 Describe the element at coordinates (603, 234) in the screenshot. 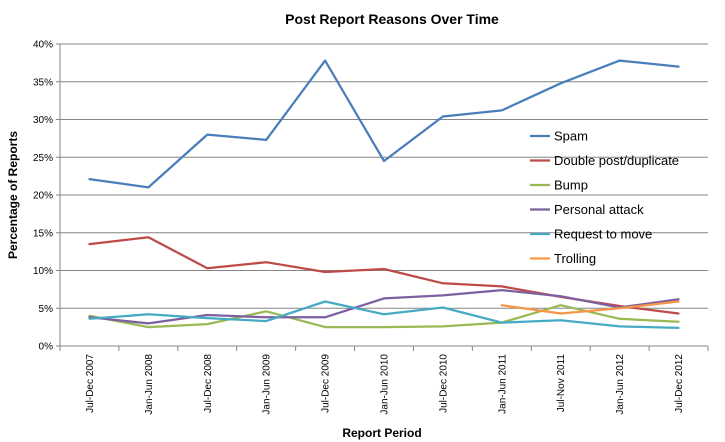

I see `legend-label: Request to move` at that location.